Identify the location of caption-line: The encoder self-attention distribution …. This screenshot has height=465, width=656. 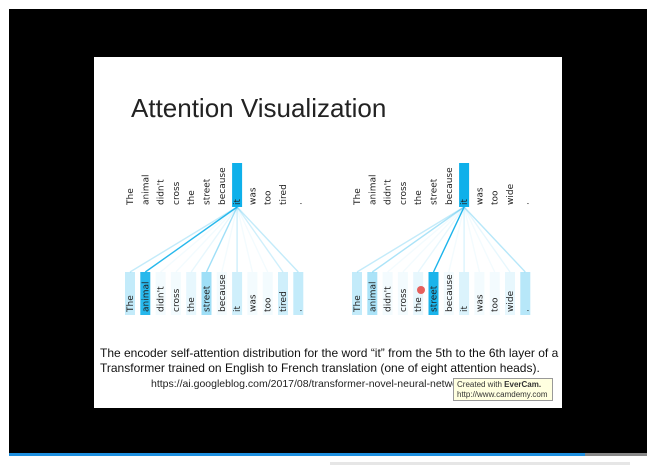
(329, 353).